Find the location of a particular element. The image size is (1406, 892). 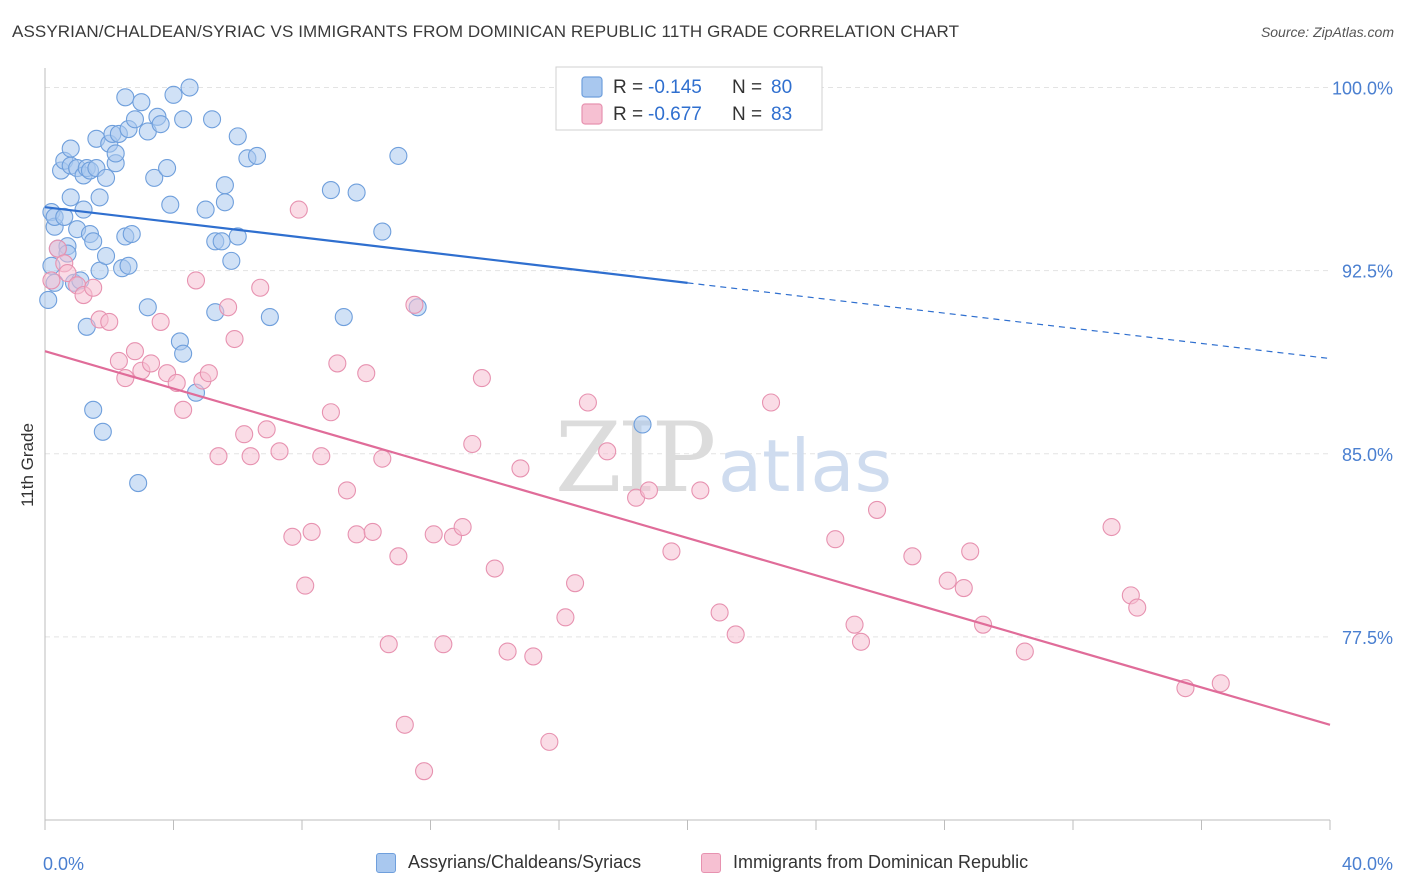

legend-label: Assyrians/Chaldeans/Syriacs is located at coordinates (525, 862).